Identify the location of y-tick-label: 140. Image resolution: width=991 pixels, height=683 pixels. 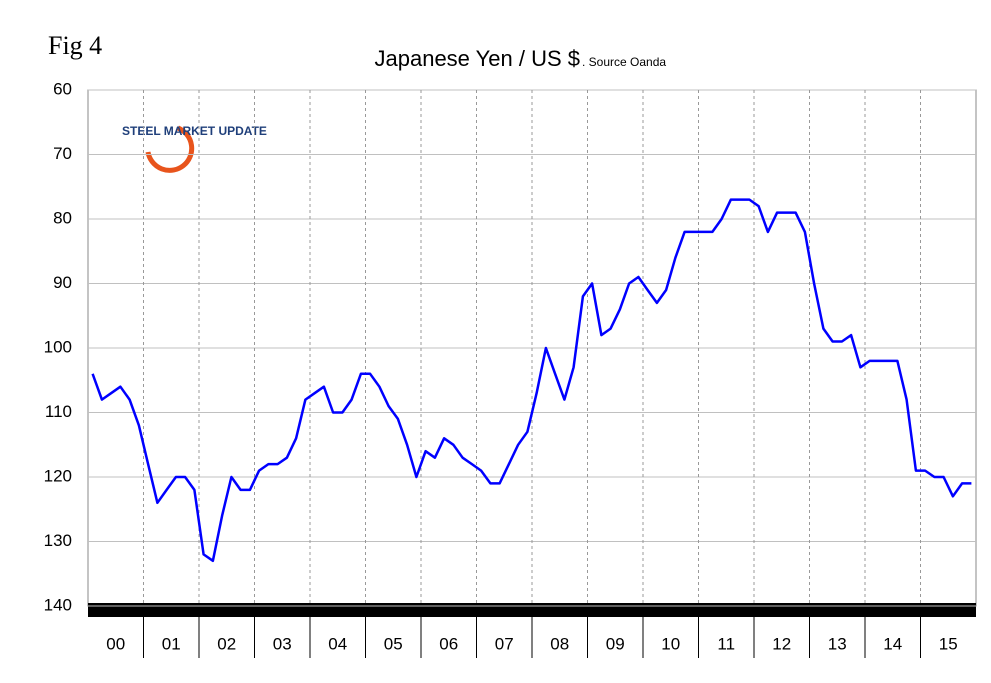
(58, 604).